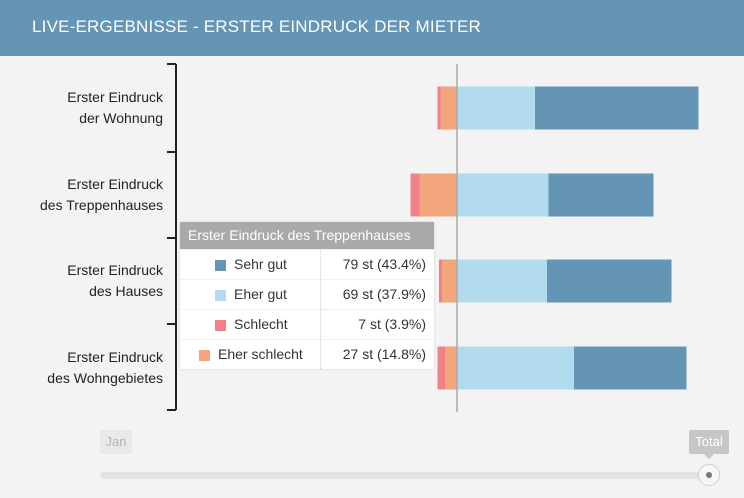 This screenshot has height=498, width=744. What do you see at coordinates (406, 475) in the screenshot?
I see `timeline-slider-track` at bounding box center [406, 475].